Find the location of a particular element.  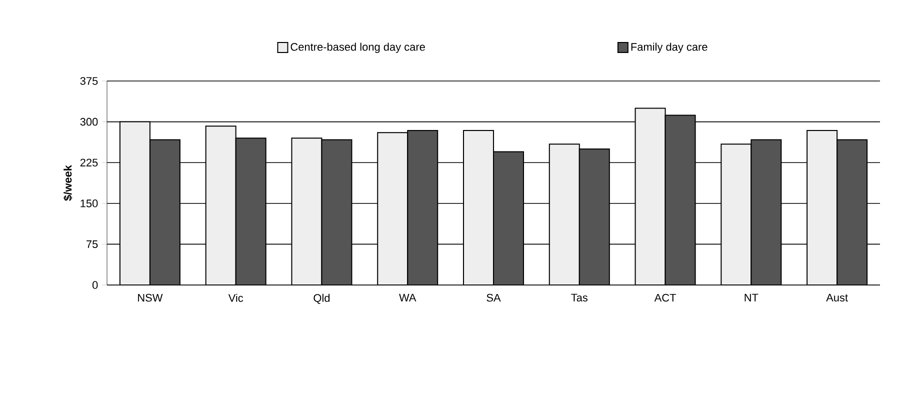

x-tick-label: NT is located at coordinates (751, 298).